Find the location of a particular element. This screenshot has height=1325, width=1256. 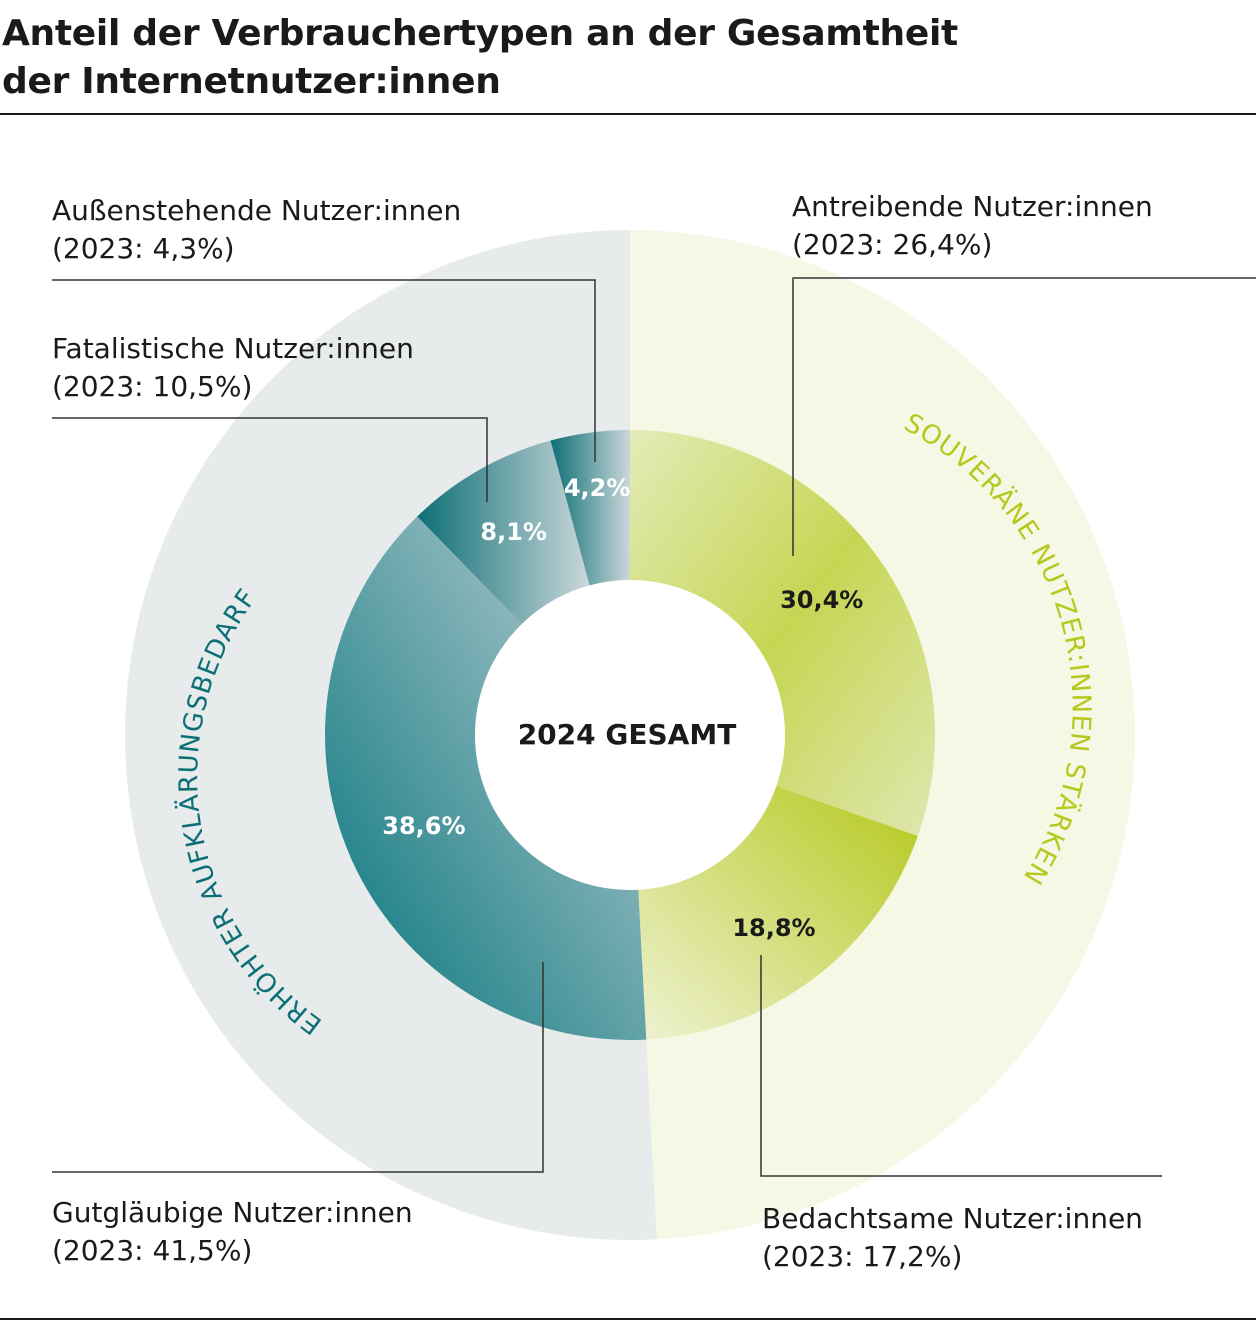

value-label-fatalistische: 8,1% is located at coordinates (513, 532).